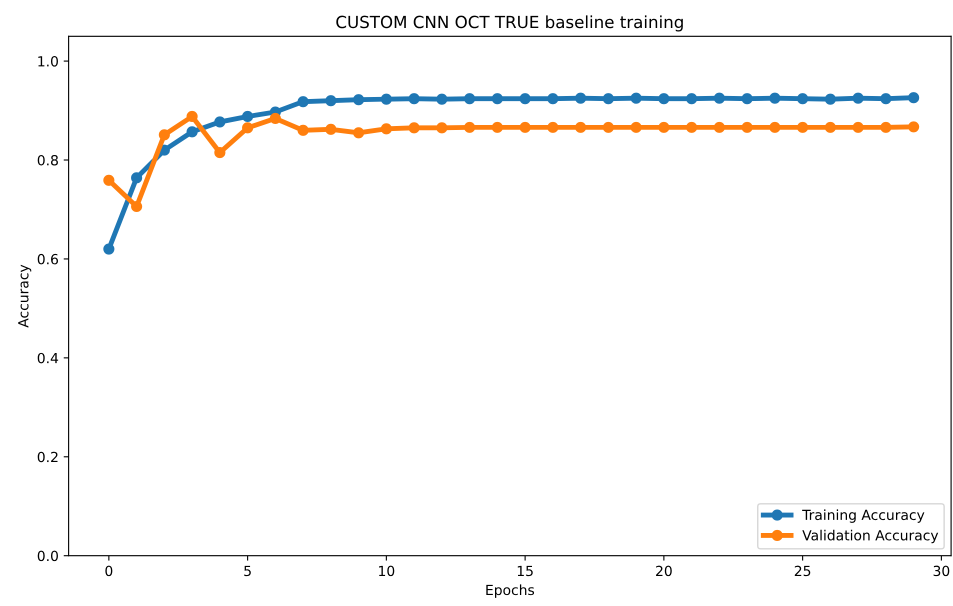 The width and height of the screenshot is (953, 606). I want to click on x-tick-label: 0, so click(108, 571).